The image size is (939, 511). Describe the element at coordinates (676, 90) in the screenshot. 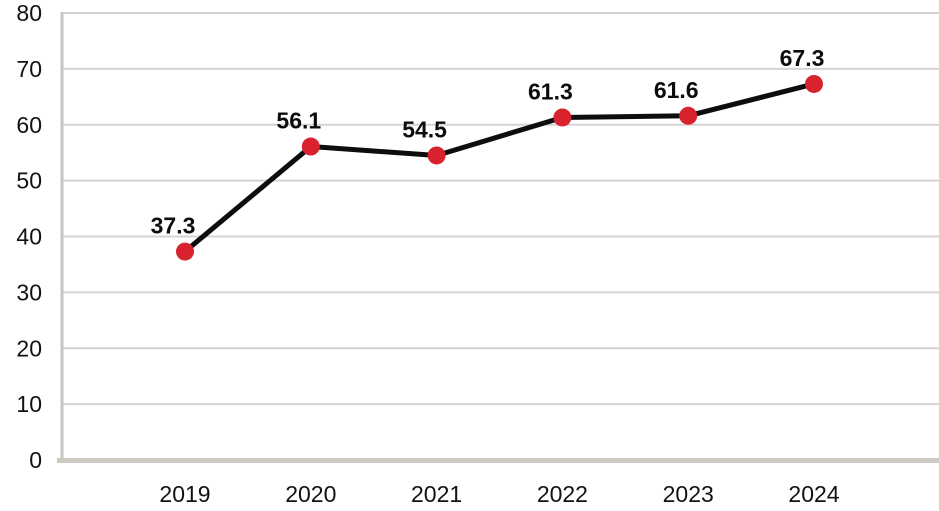

I see `data-label-2023: 61.6` at that location.